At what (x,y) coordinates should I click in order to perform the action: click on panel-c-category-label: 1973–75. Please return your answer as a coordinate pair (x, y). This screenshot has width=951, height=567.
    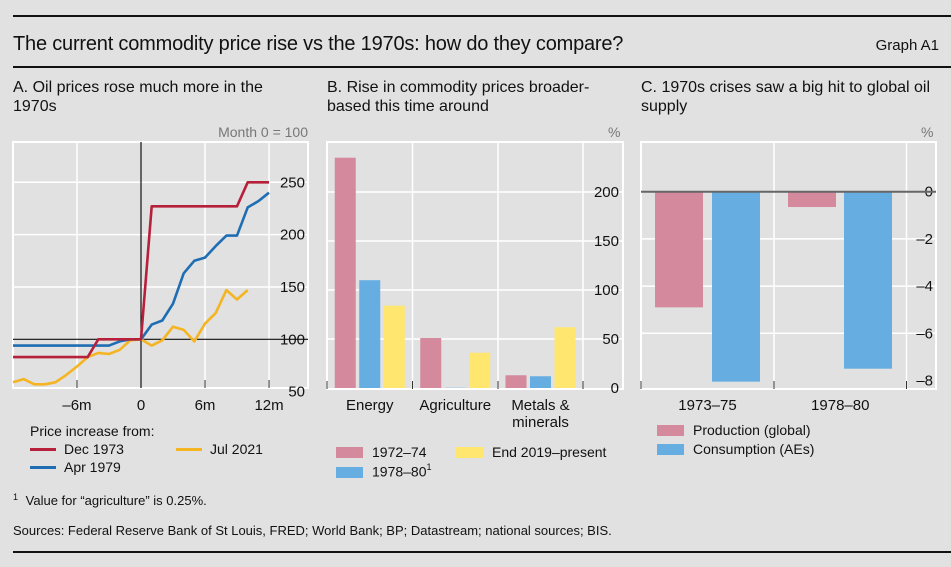
    Looking at the image, I should click on (707, 405).